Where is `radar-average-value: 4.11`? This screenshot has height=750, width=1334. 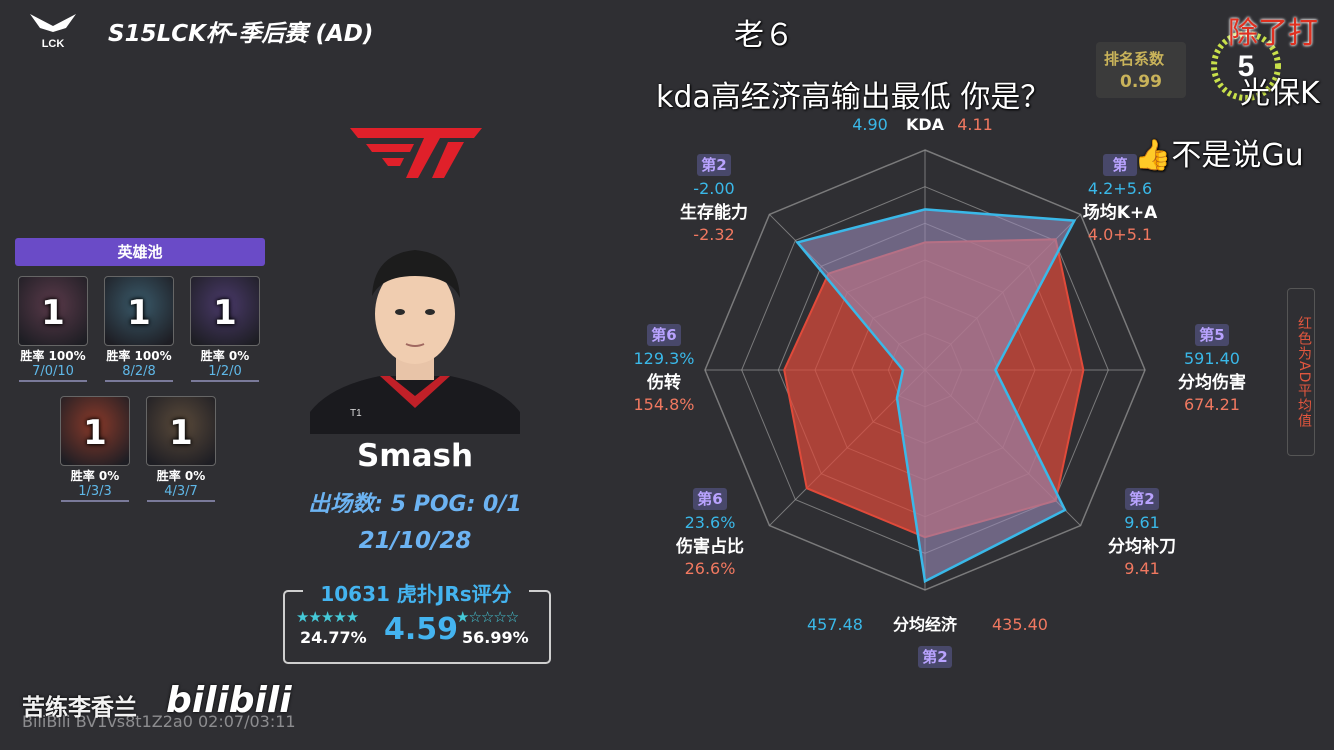 radar-average-value: 4.11 is located at coordinates (975, 124).